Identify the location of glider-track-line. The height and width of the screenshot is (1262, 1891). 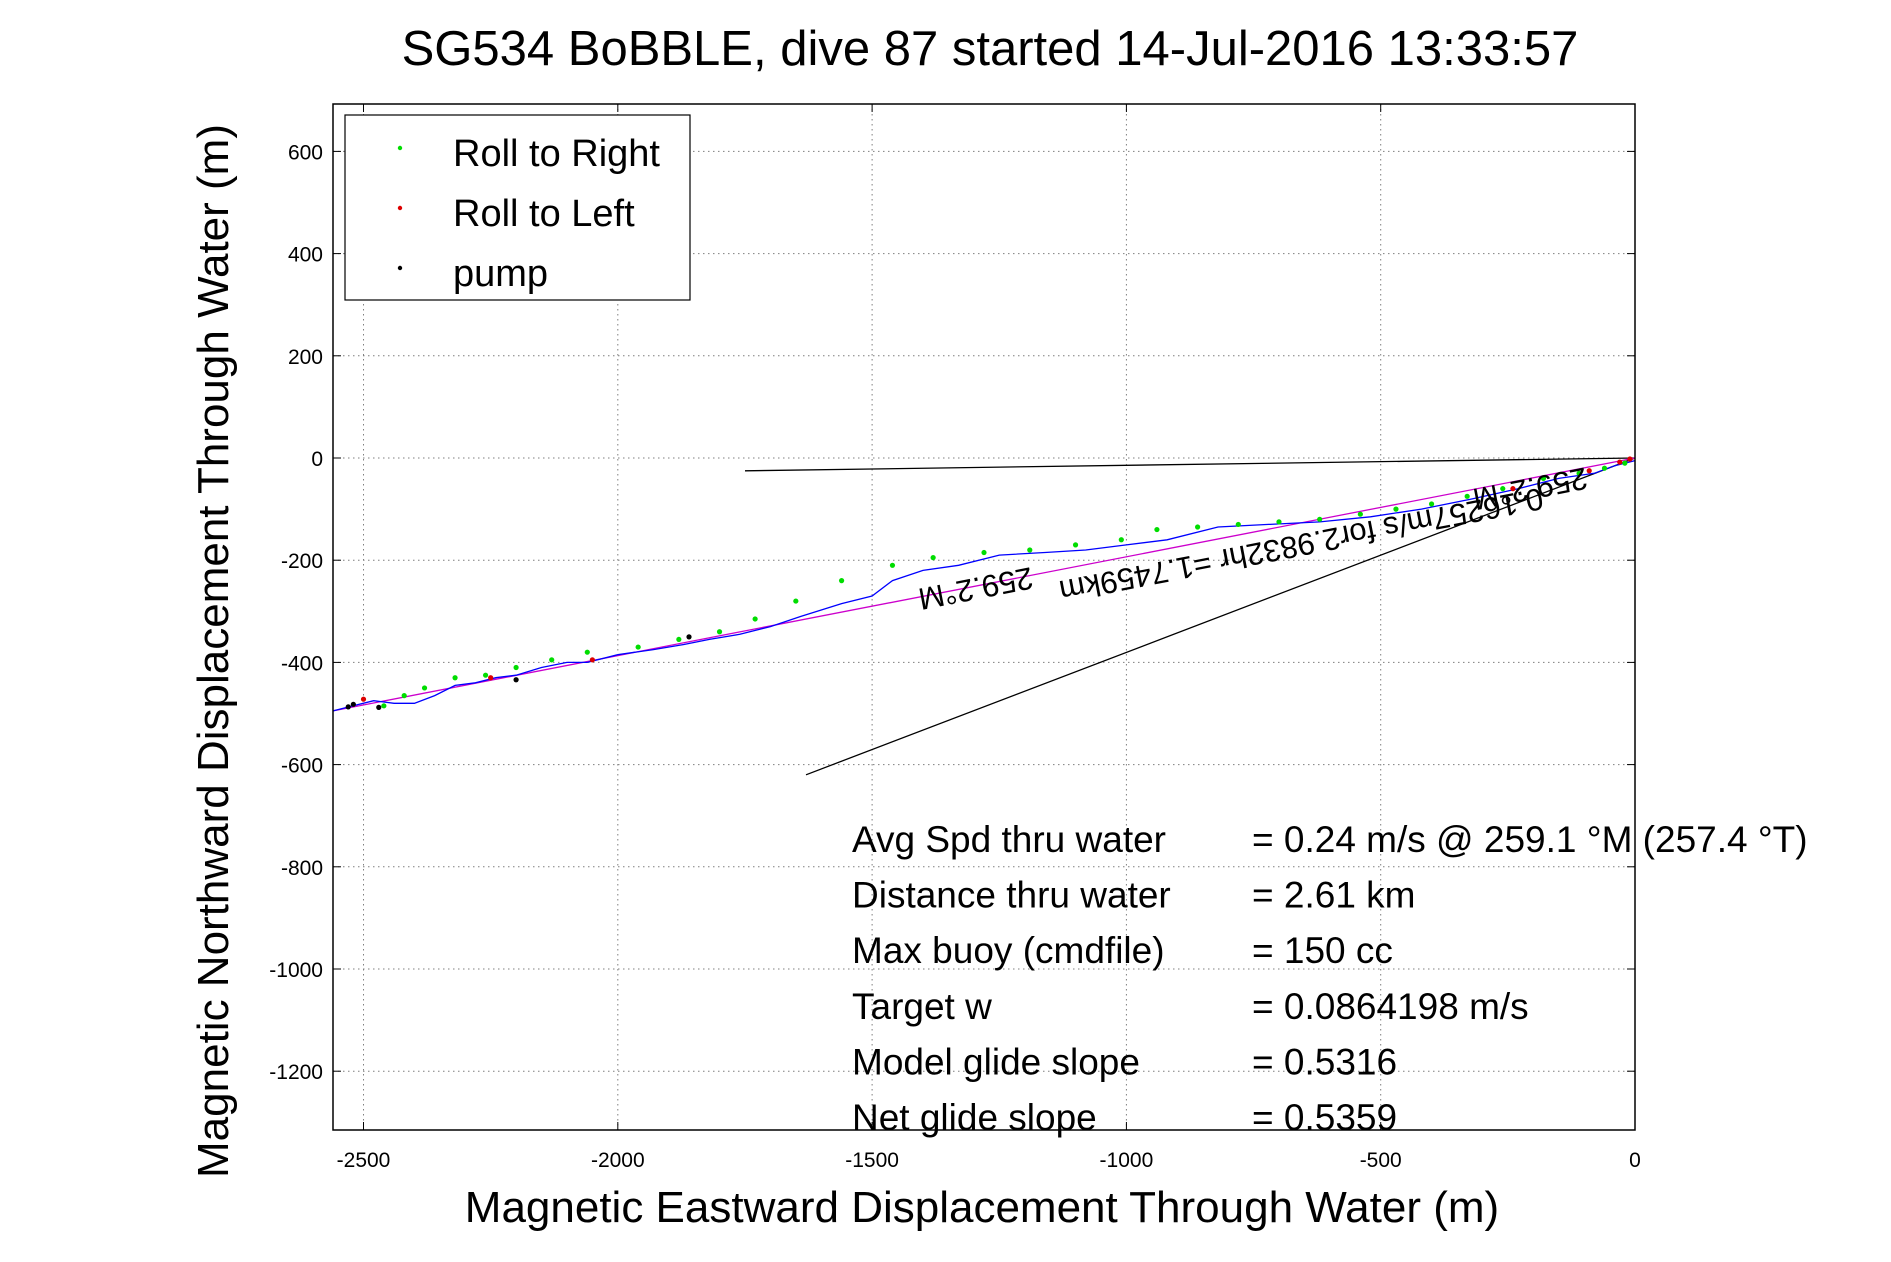
(984, 585).